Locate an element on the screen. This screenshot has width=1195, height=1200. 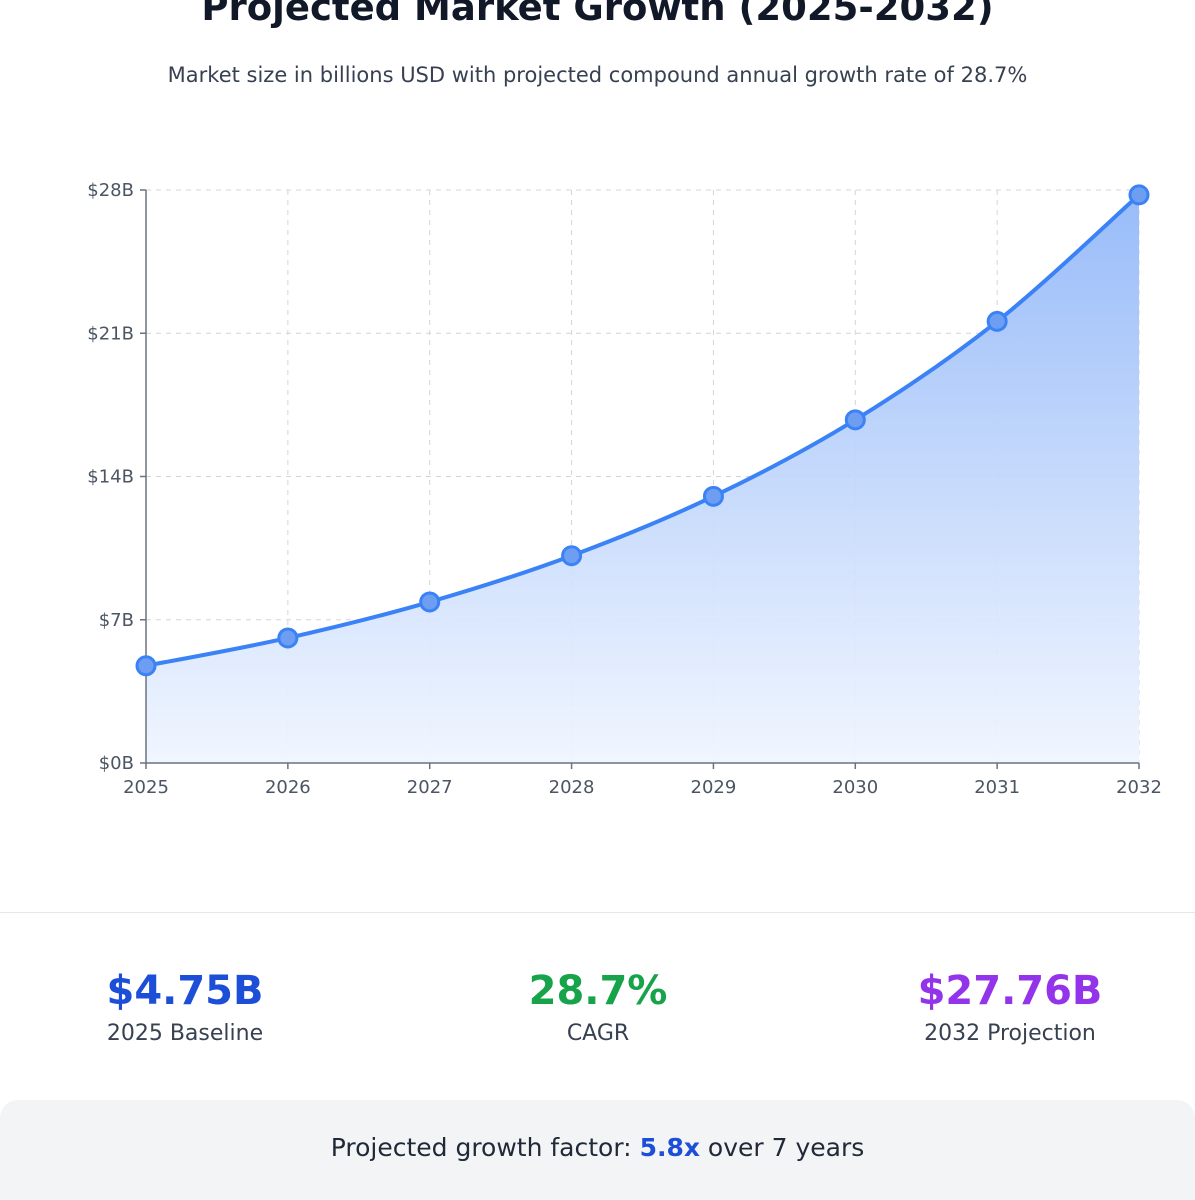
stat-cagr-label: CAGR is located at coordinates (598, 1033).